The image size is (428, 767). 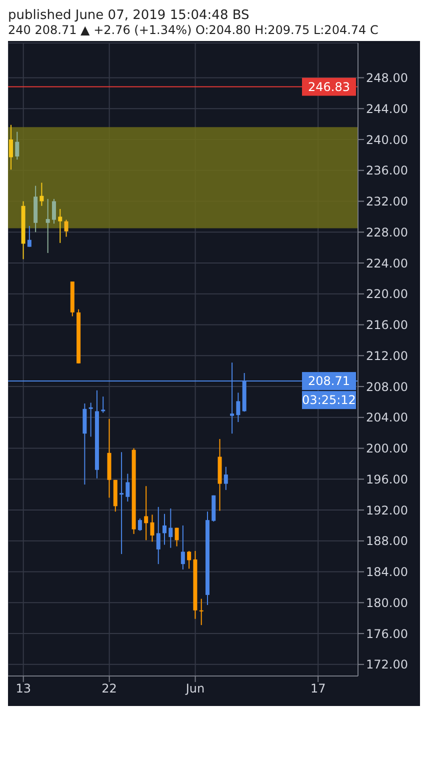 What do you see at coordinates (387, 109) in the screenshot?
I see `y-tick-label: 244.00` at bounding box center [387, 109].